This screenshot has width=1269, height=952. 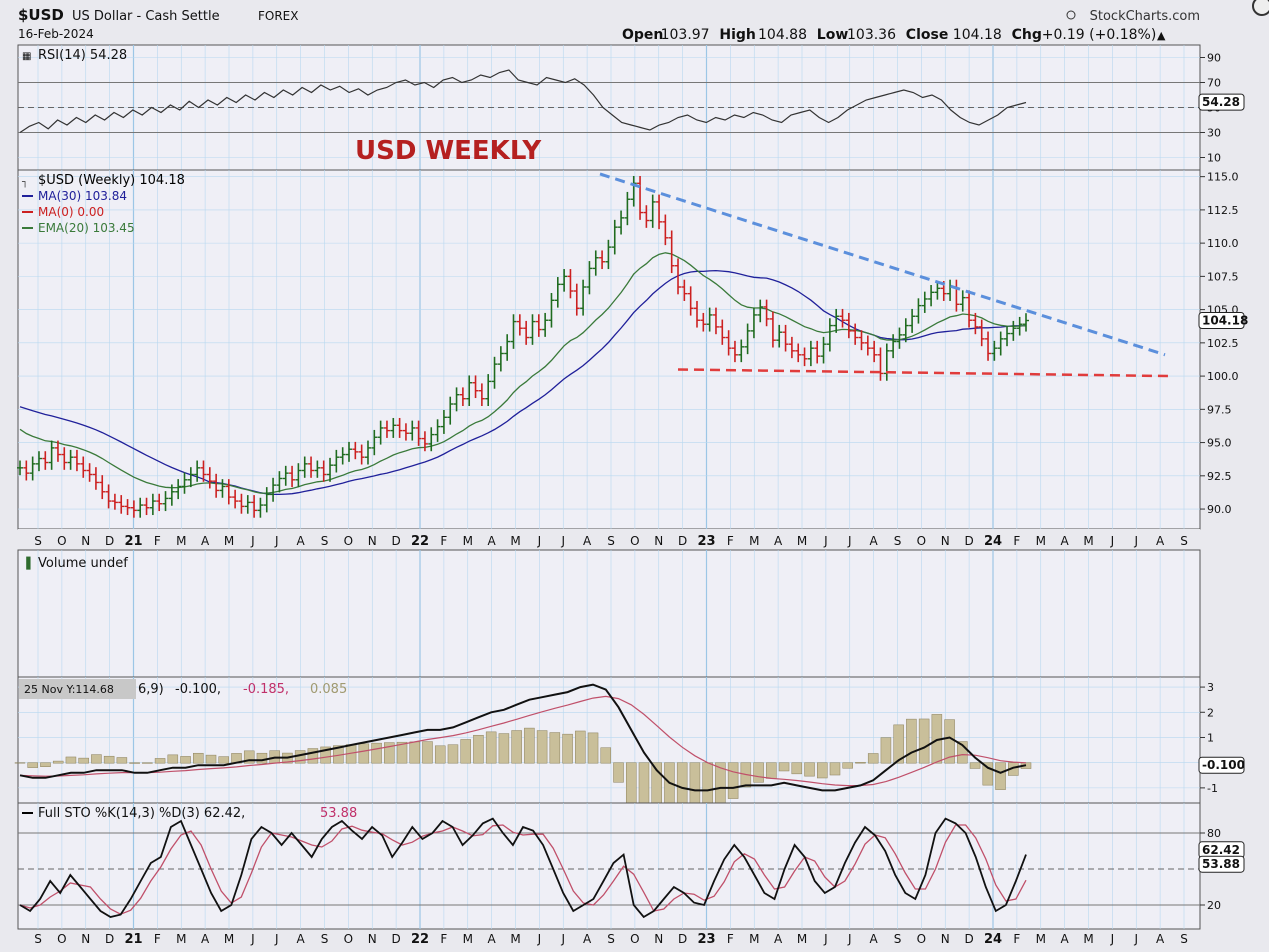 What do you see at coordinates (706, 939) in the screenshot?
I see `month-label-bottom: 23` at bounding box center [706, 939].